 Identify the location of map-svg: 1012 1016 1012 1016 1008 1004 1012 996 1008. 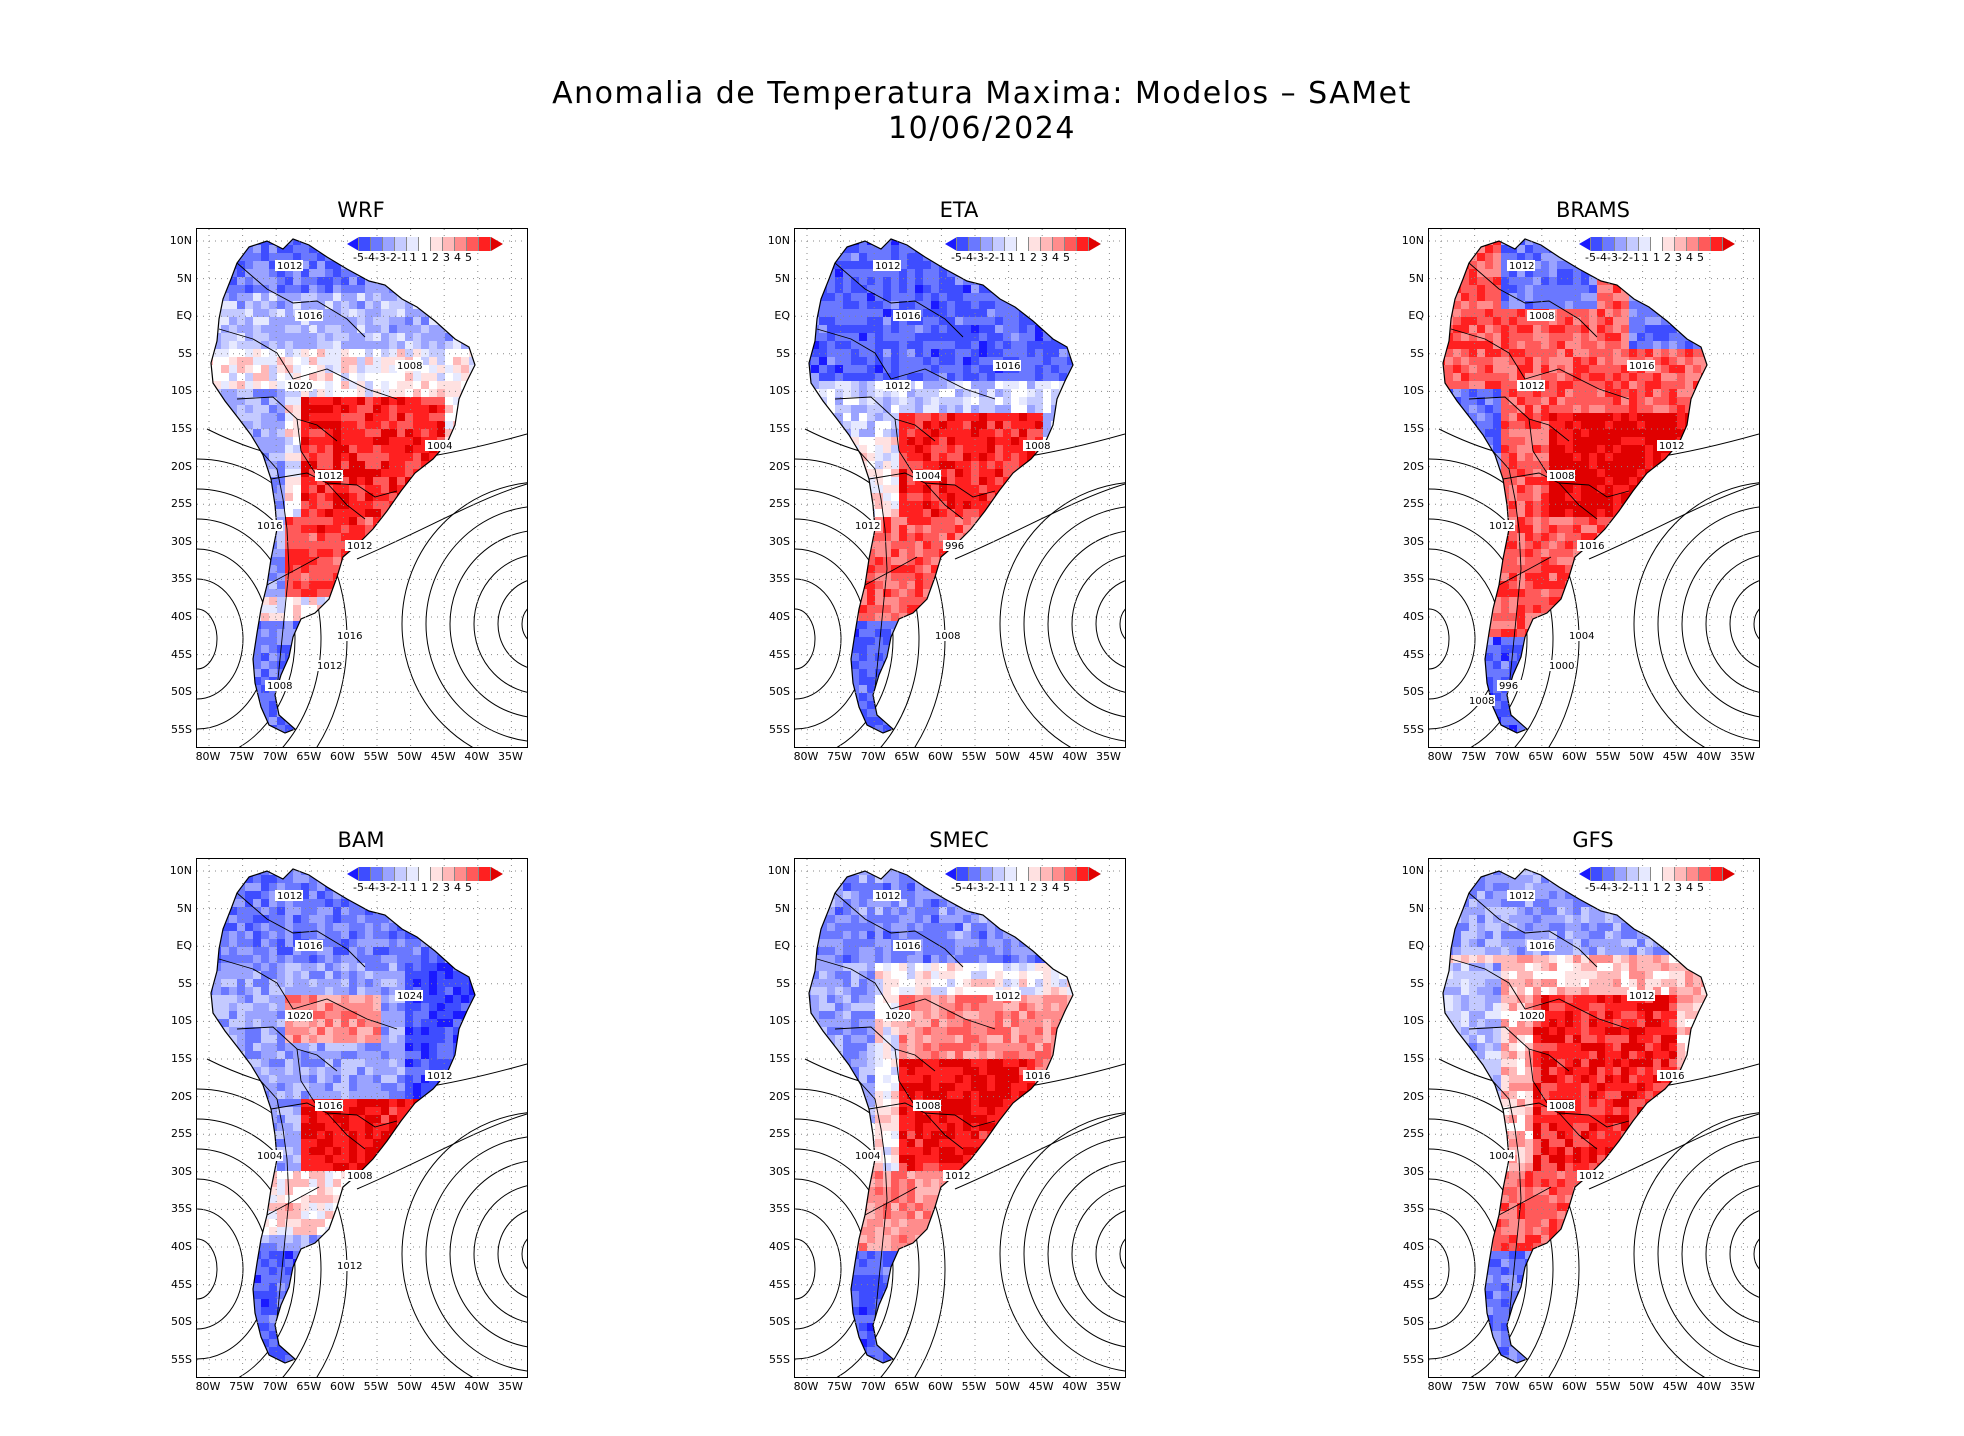
(960, 488).